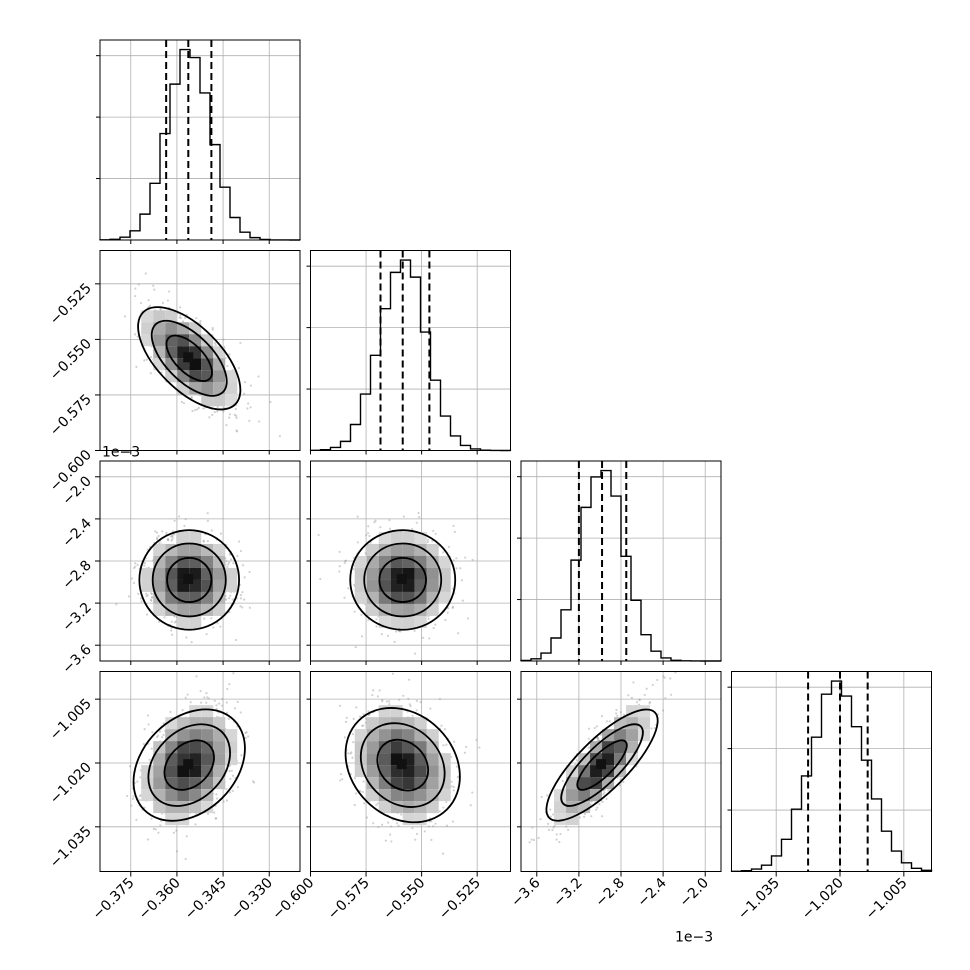 The height and width of the screenshot is (970, 970). Describe the element at coordinates (410, 771) in the screenshot. I see `panel-content` at that location.